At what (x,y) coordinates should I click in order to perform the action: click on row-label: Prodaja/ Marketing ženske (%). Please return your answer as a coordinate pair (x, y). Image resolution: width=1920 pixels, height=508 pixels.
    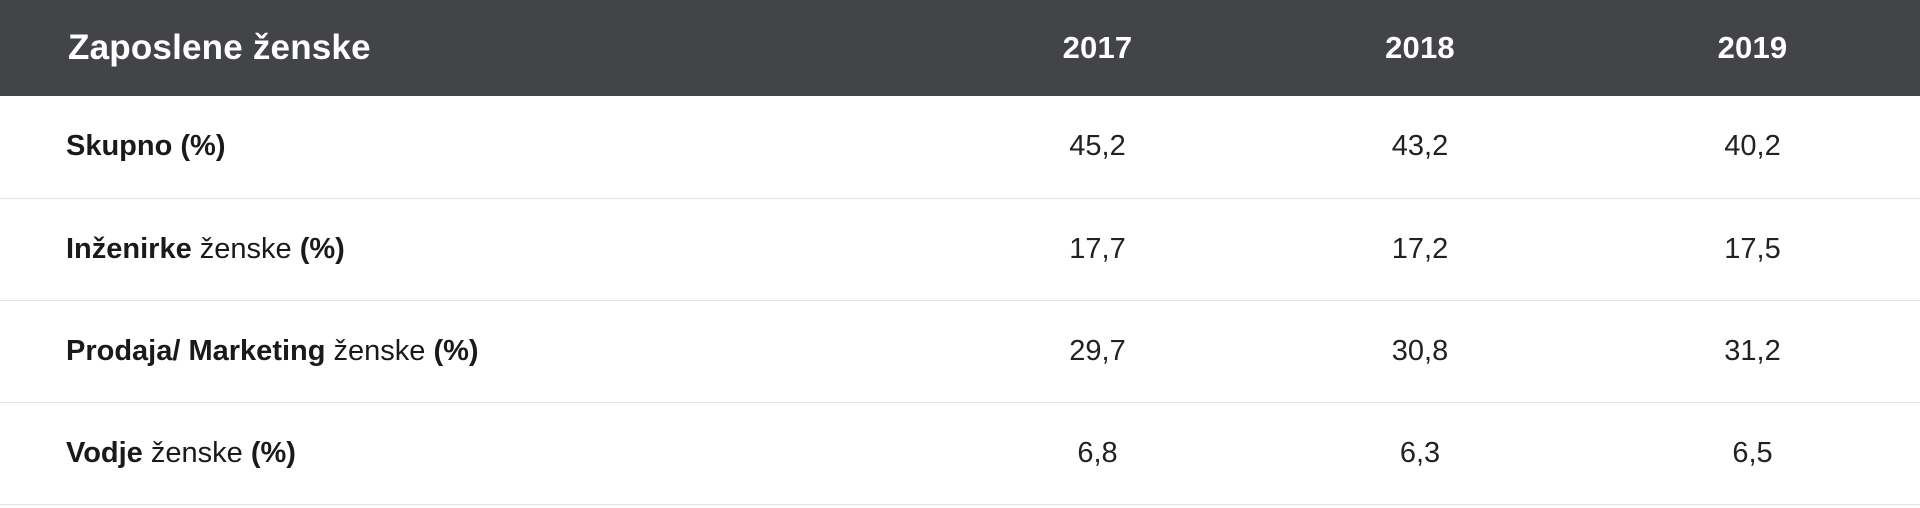
    Looking at the image, I should click on (470, 351).